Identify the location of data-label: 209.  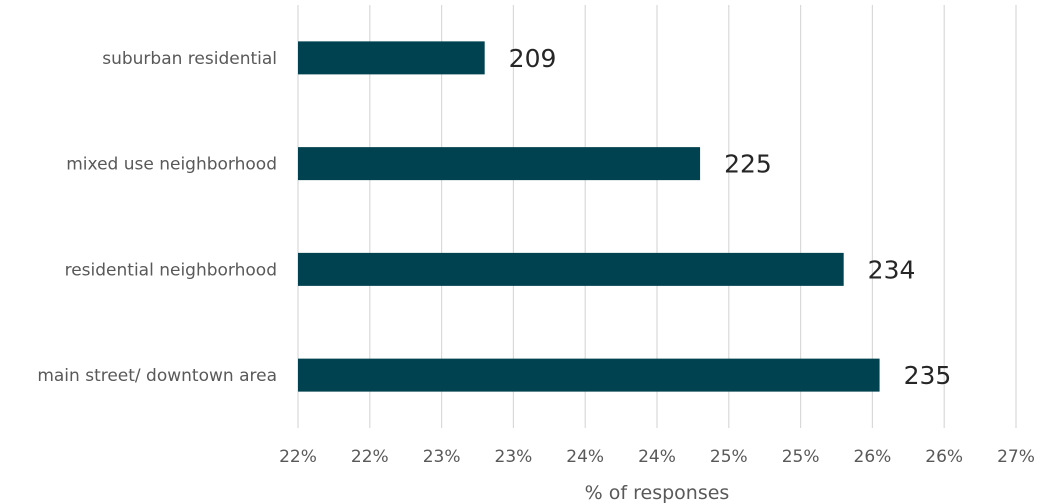
(533, 58).